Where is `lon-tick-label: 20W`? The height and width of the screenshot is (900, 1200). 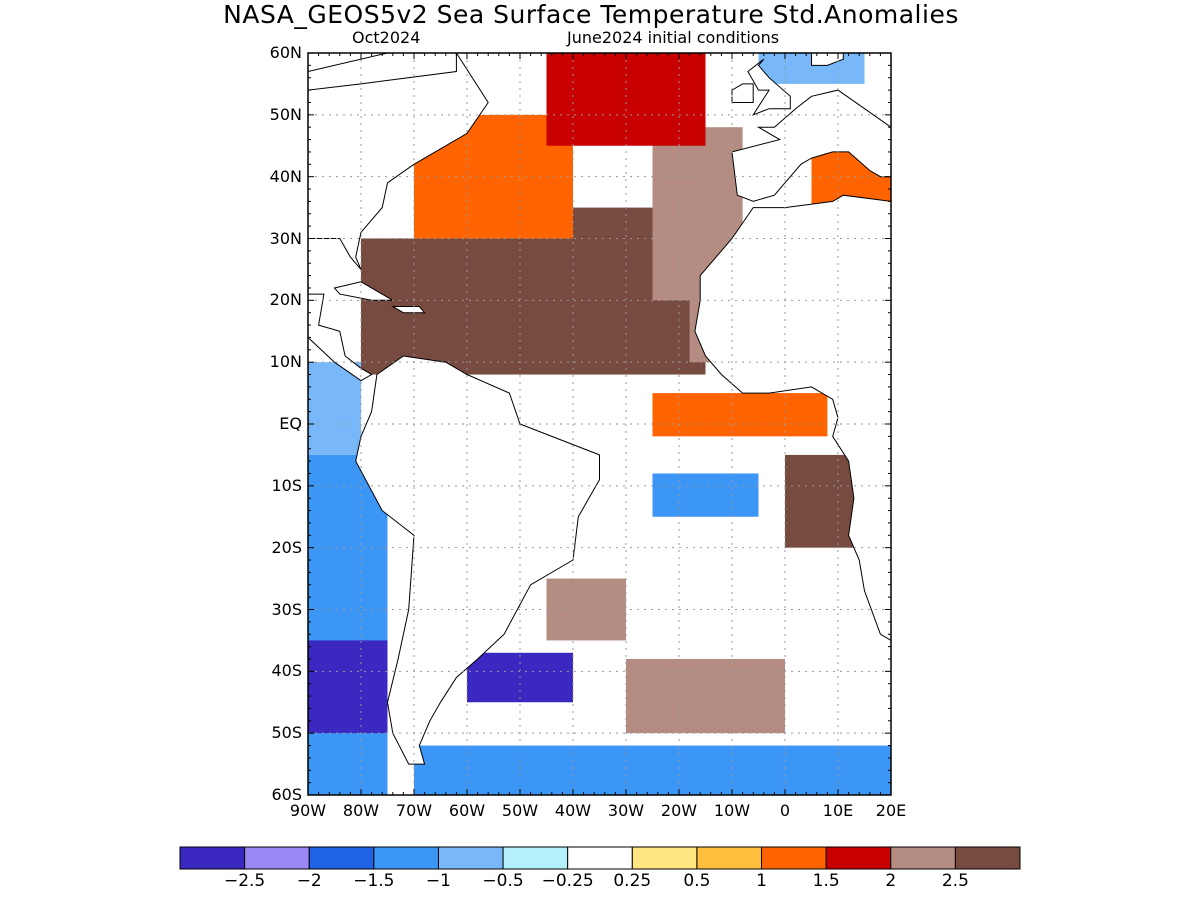
lon-tick-label: 20W is located at coordinates (679, 810).